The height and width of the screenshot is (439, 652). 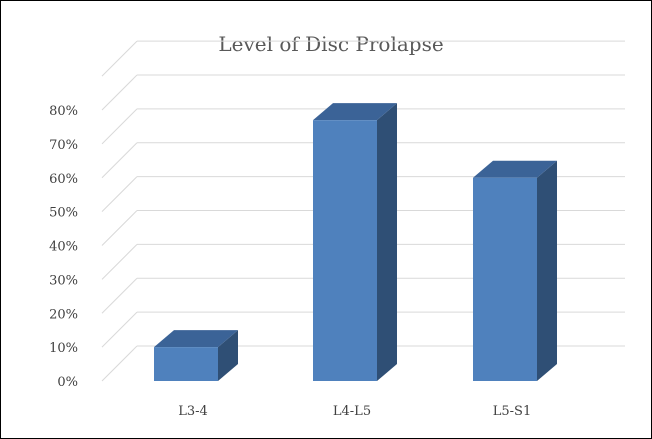 I want to click on y-tick-label: 50%, so click(x=63, y=213).